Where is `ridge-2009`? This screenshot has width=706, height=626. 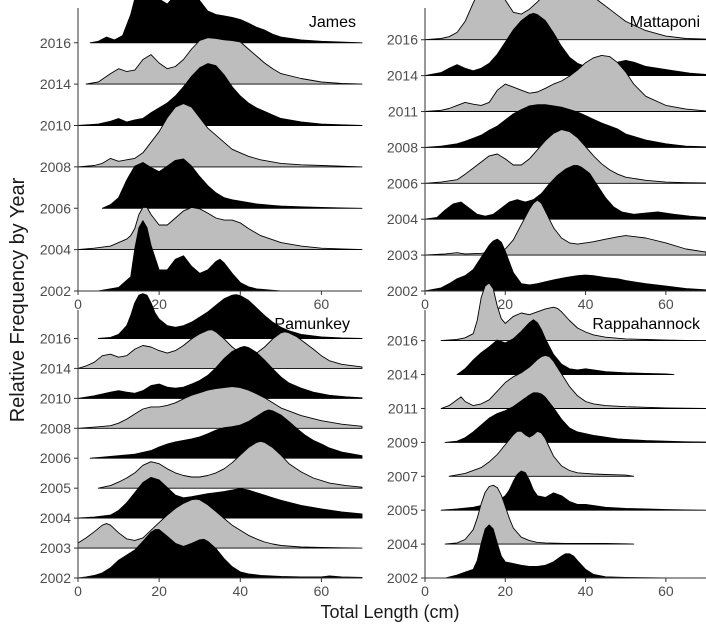 ridge-2009 is located at coordinates (575, 417).